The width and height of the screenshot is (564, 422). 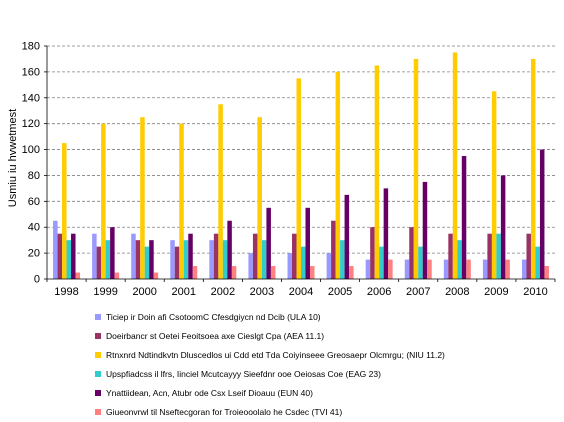 I want to click on y-tick-label: 0, so click(x=37, y=280).